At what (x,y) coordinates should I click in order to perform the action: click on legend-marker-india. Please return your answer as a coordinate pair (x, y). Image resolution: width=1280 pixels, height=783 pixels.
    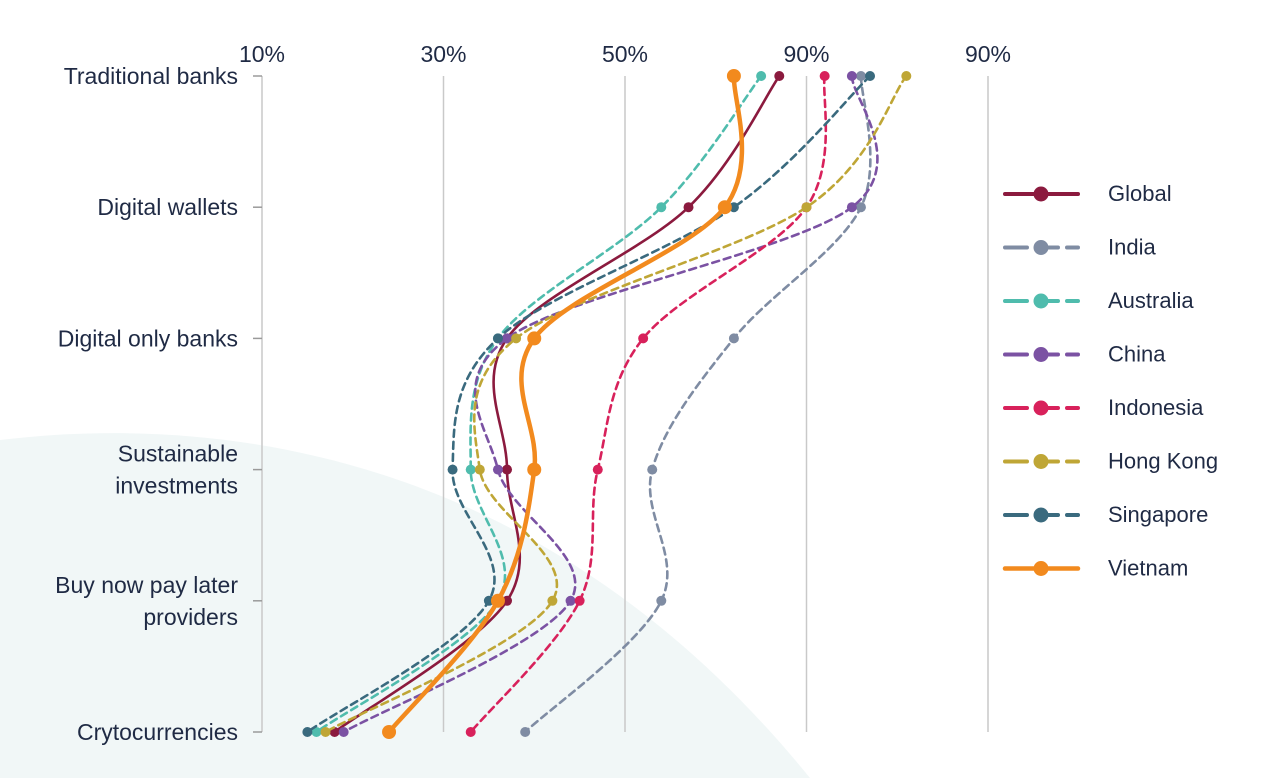
    Looking at the image, I should click on (1041, 247).